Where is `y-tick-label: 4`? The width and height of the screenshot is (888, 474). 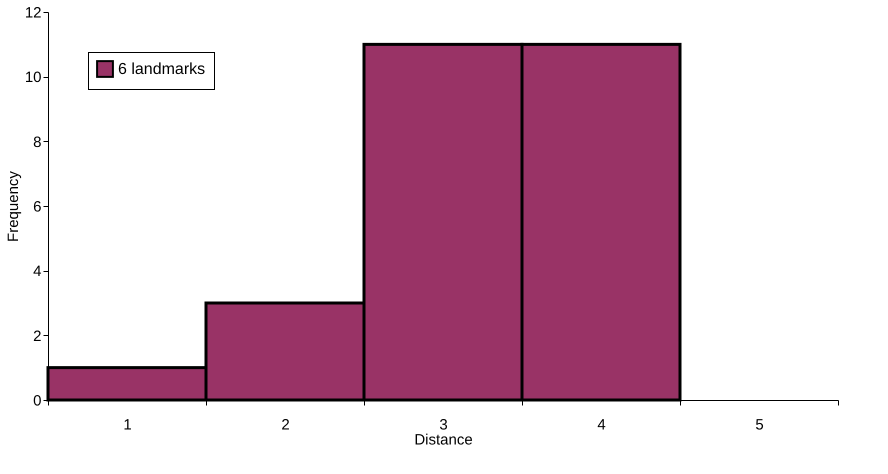
y-tick-label: 4 is located at coordinates (37, 271).